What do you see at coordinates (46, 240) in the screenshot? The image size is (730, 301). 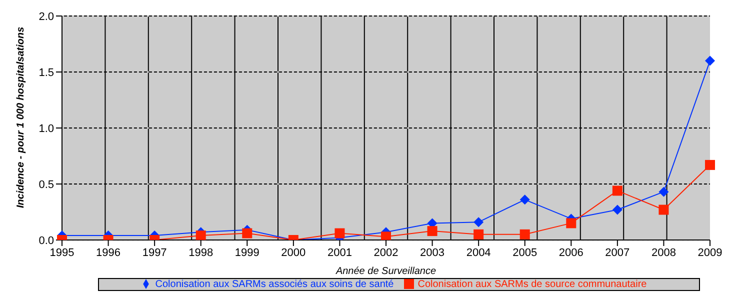 I see `y-tick-label: 0.0` at bounding box center [46, 240].